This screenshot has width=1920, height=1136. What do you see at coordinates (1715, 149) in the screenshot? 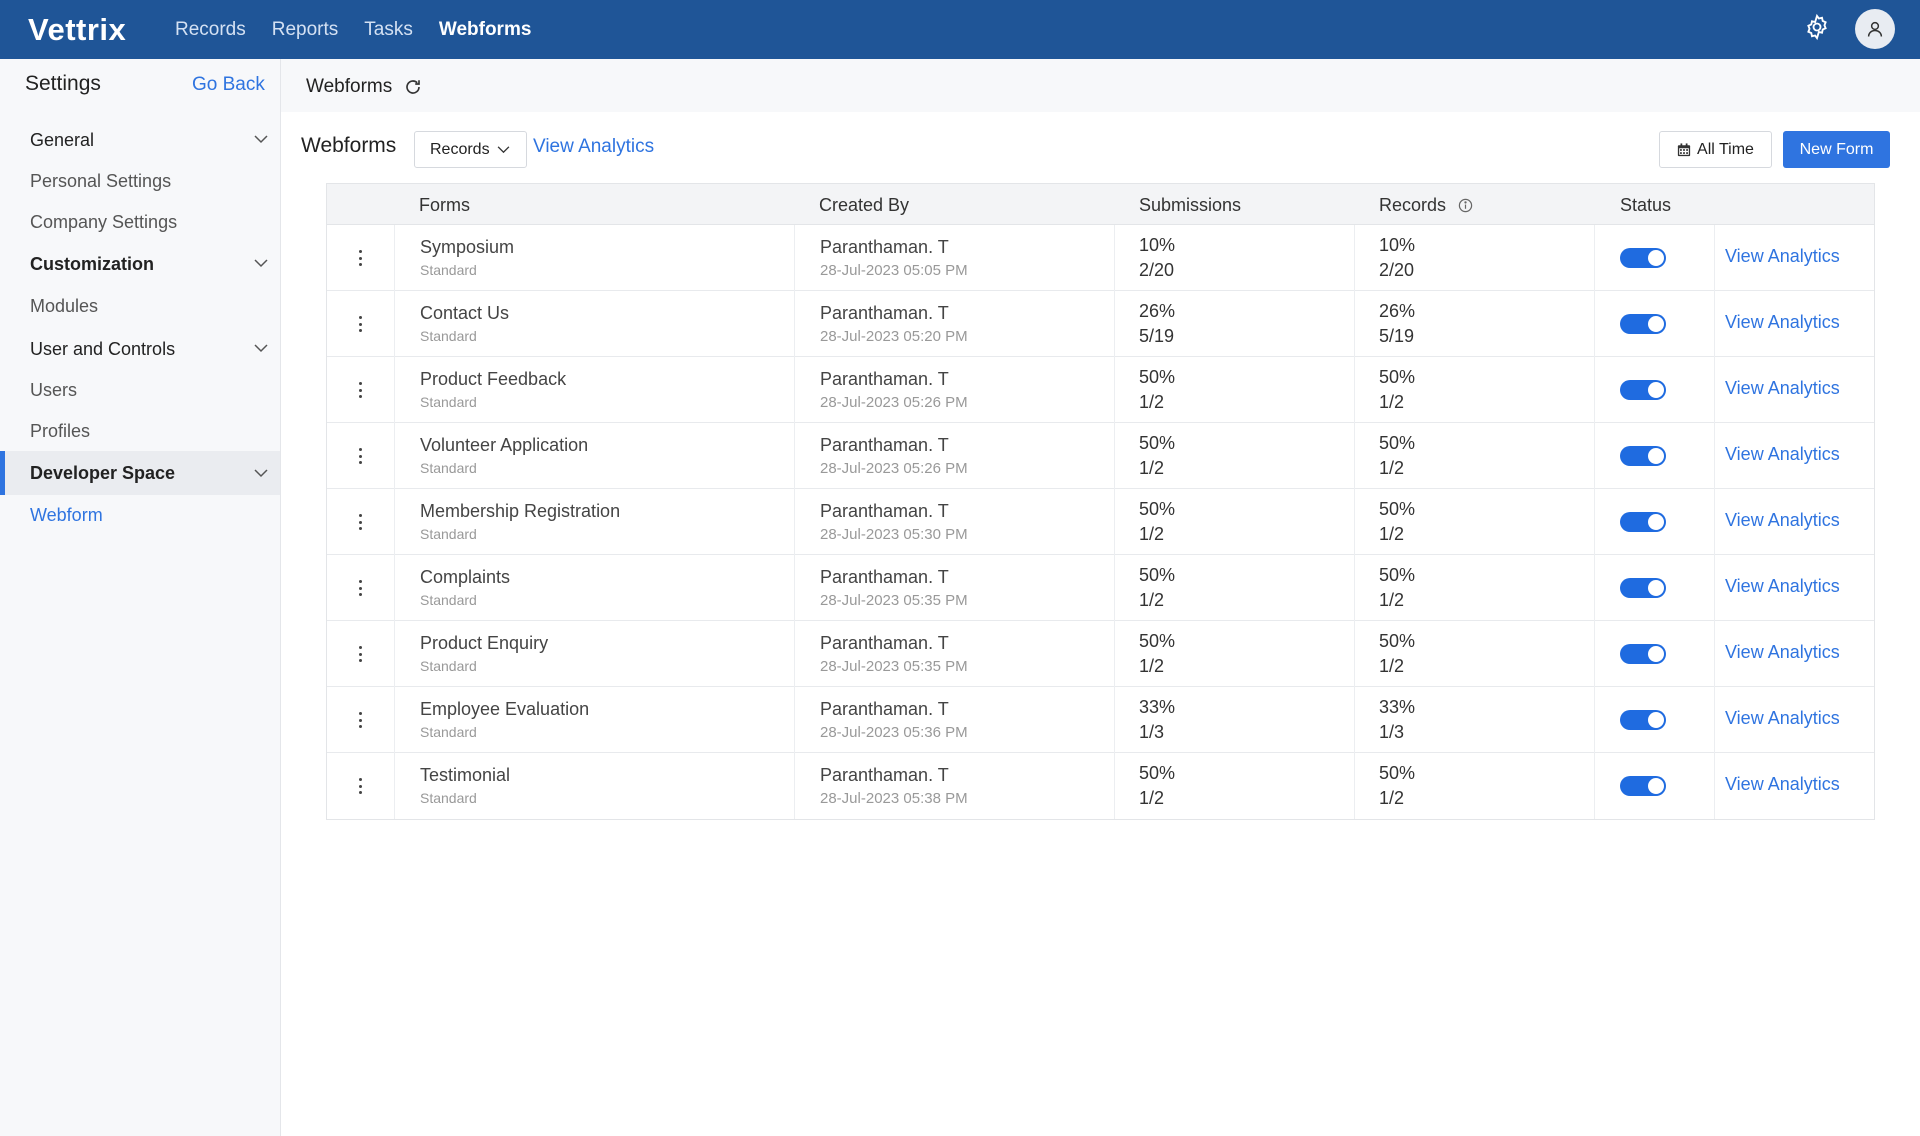
I see `date-range-button: All Time` at bounding box center [1715, 149].